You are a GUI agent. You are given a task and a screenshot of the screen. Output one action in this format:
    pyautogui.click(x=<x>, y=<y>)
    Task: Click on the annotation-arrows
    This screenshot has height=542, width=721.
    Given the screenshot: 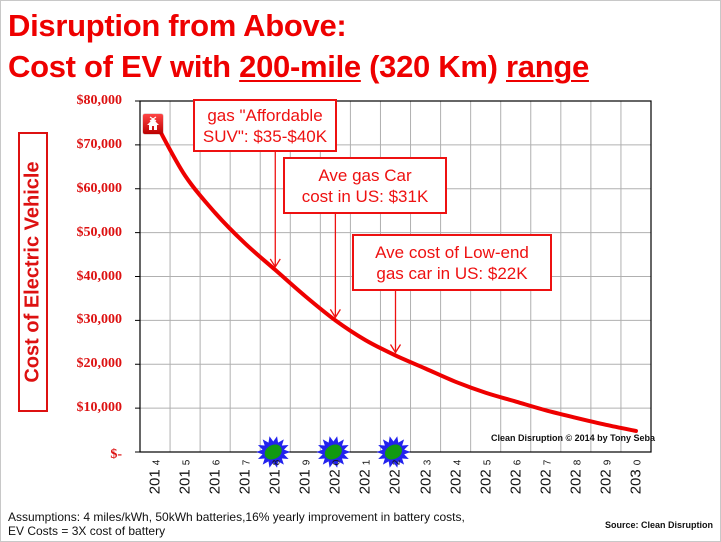 What is the action you would take?
    pyautogui.click(x=335, y=253)
    